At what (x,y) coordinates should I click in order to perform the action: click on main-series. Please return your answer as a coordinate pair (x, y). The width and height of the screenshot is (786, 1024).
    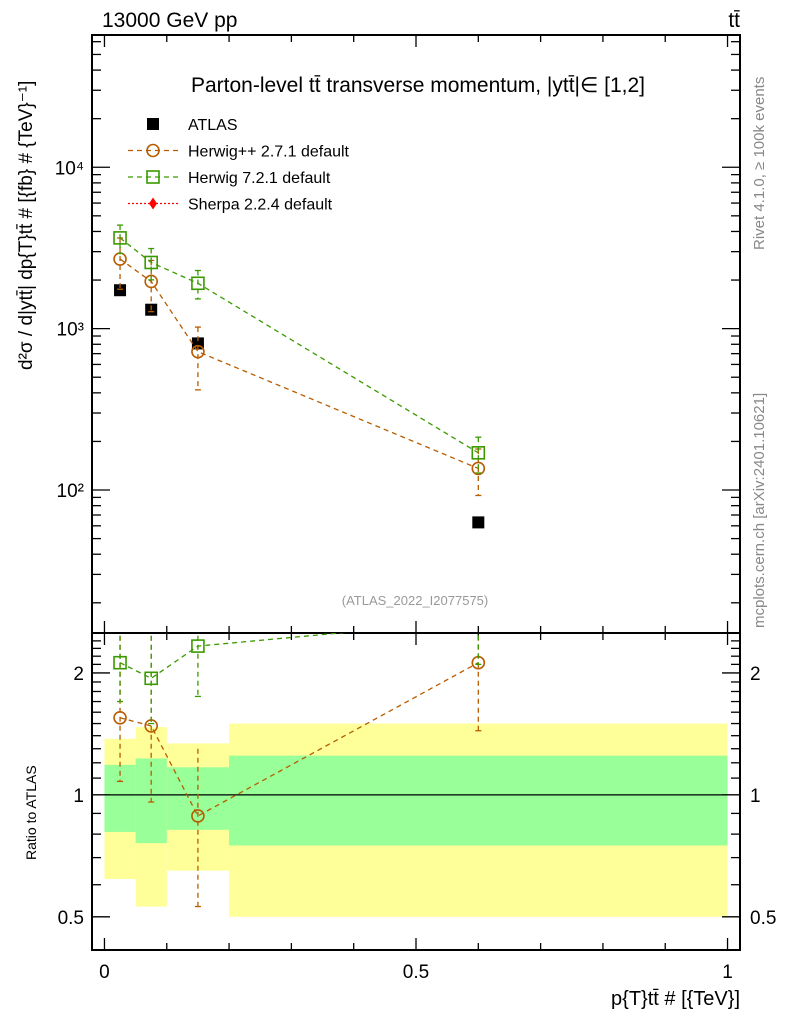
    Looking at the image, I should click on (299, 376).